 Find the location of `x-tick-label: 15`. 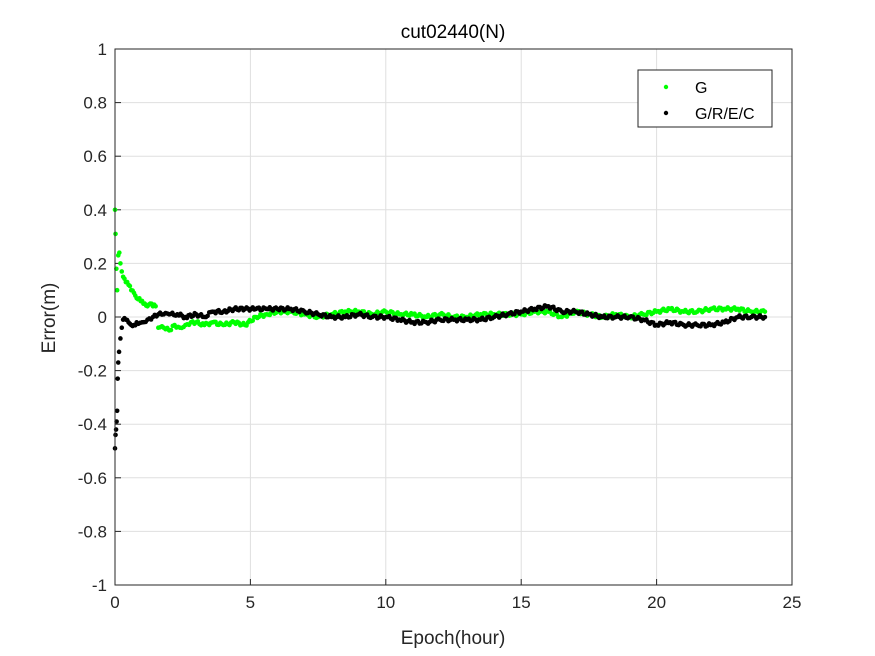

x-tick-label: 15 is located at coordinates (521, 602).